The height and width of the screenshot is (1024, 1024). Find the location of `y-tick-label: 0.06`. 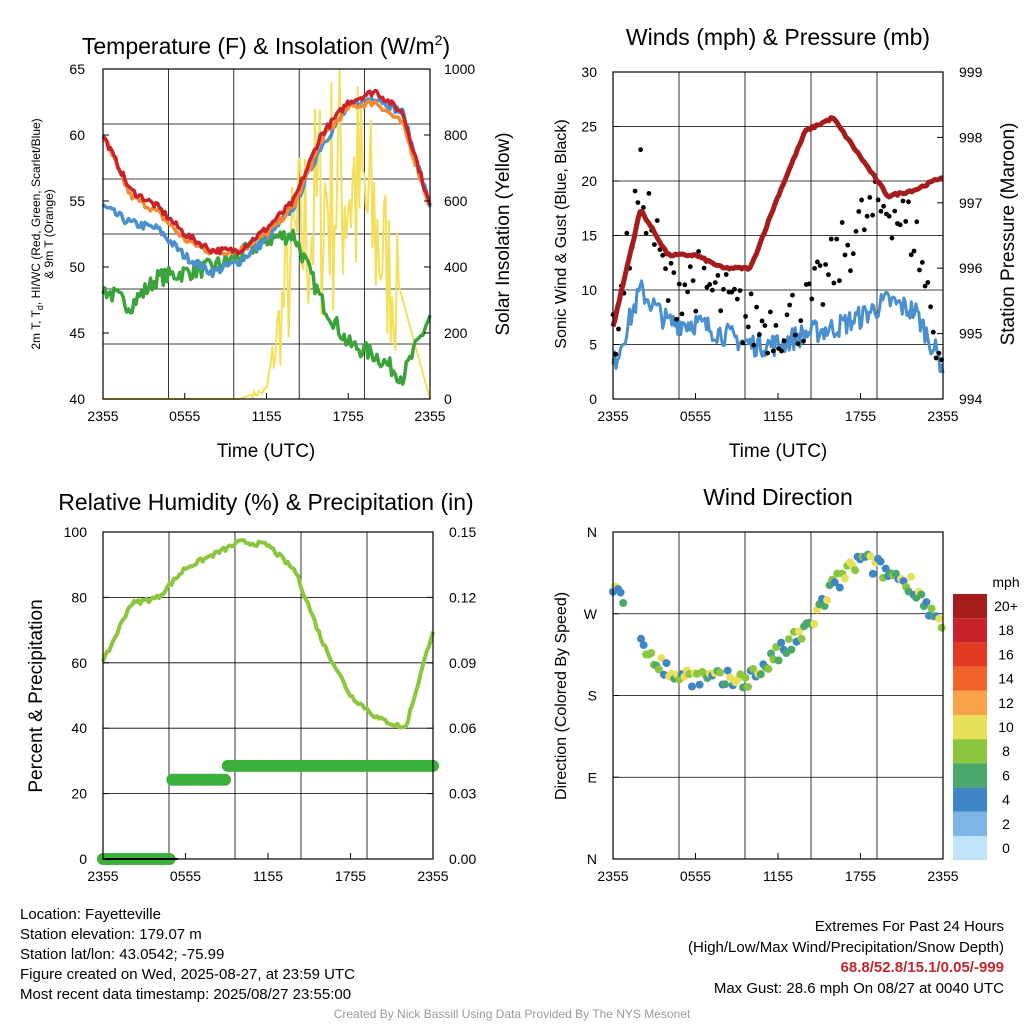

y-tick-label: 0.06 is located at coordinates (462, 728).